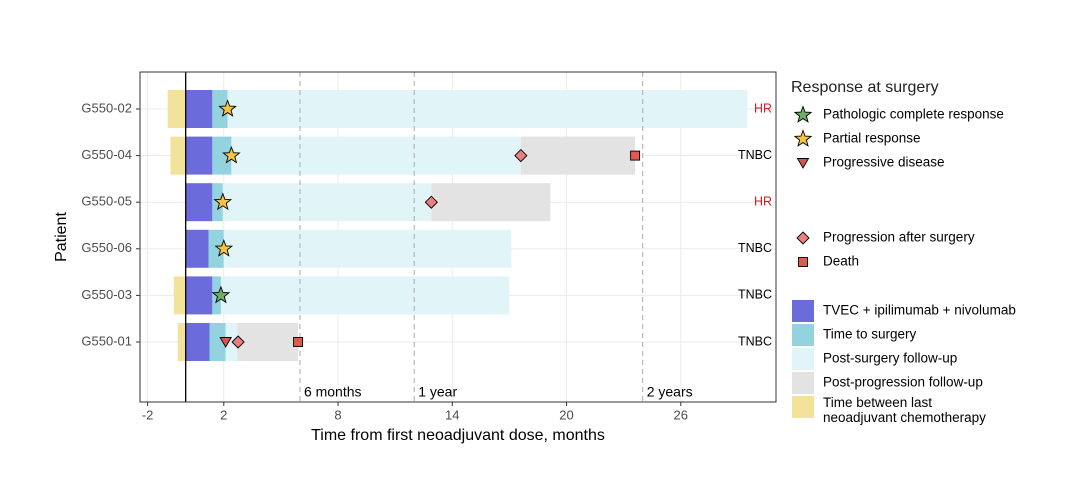  Describe the element at coordinates (106, 107) in the screenshot. I see `y-tick-label: G550-02` at that location.